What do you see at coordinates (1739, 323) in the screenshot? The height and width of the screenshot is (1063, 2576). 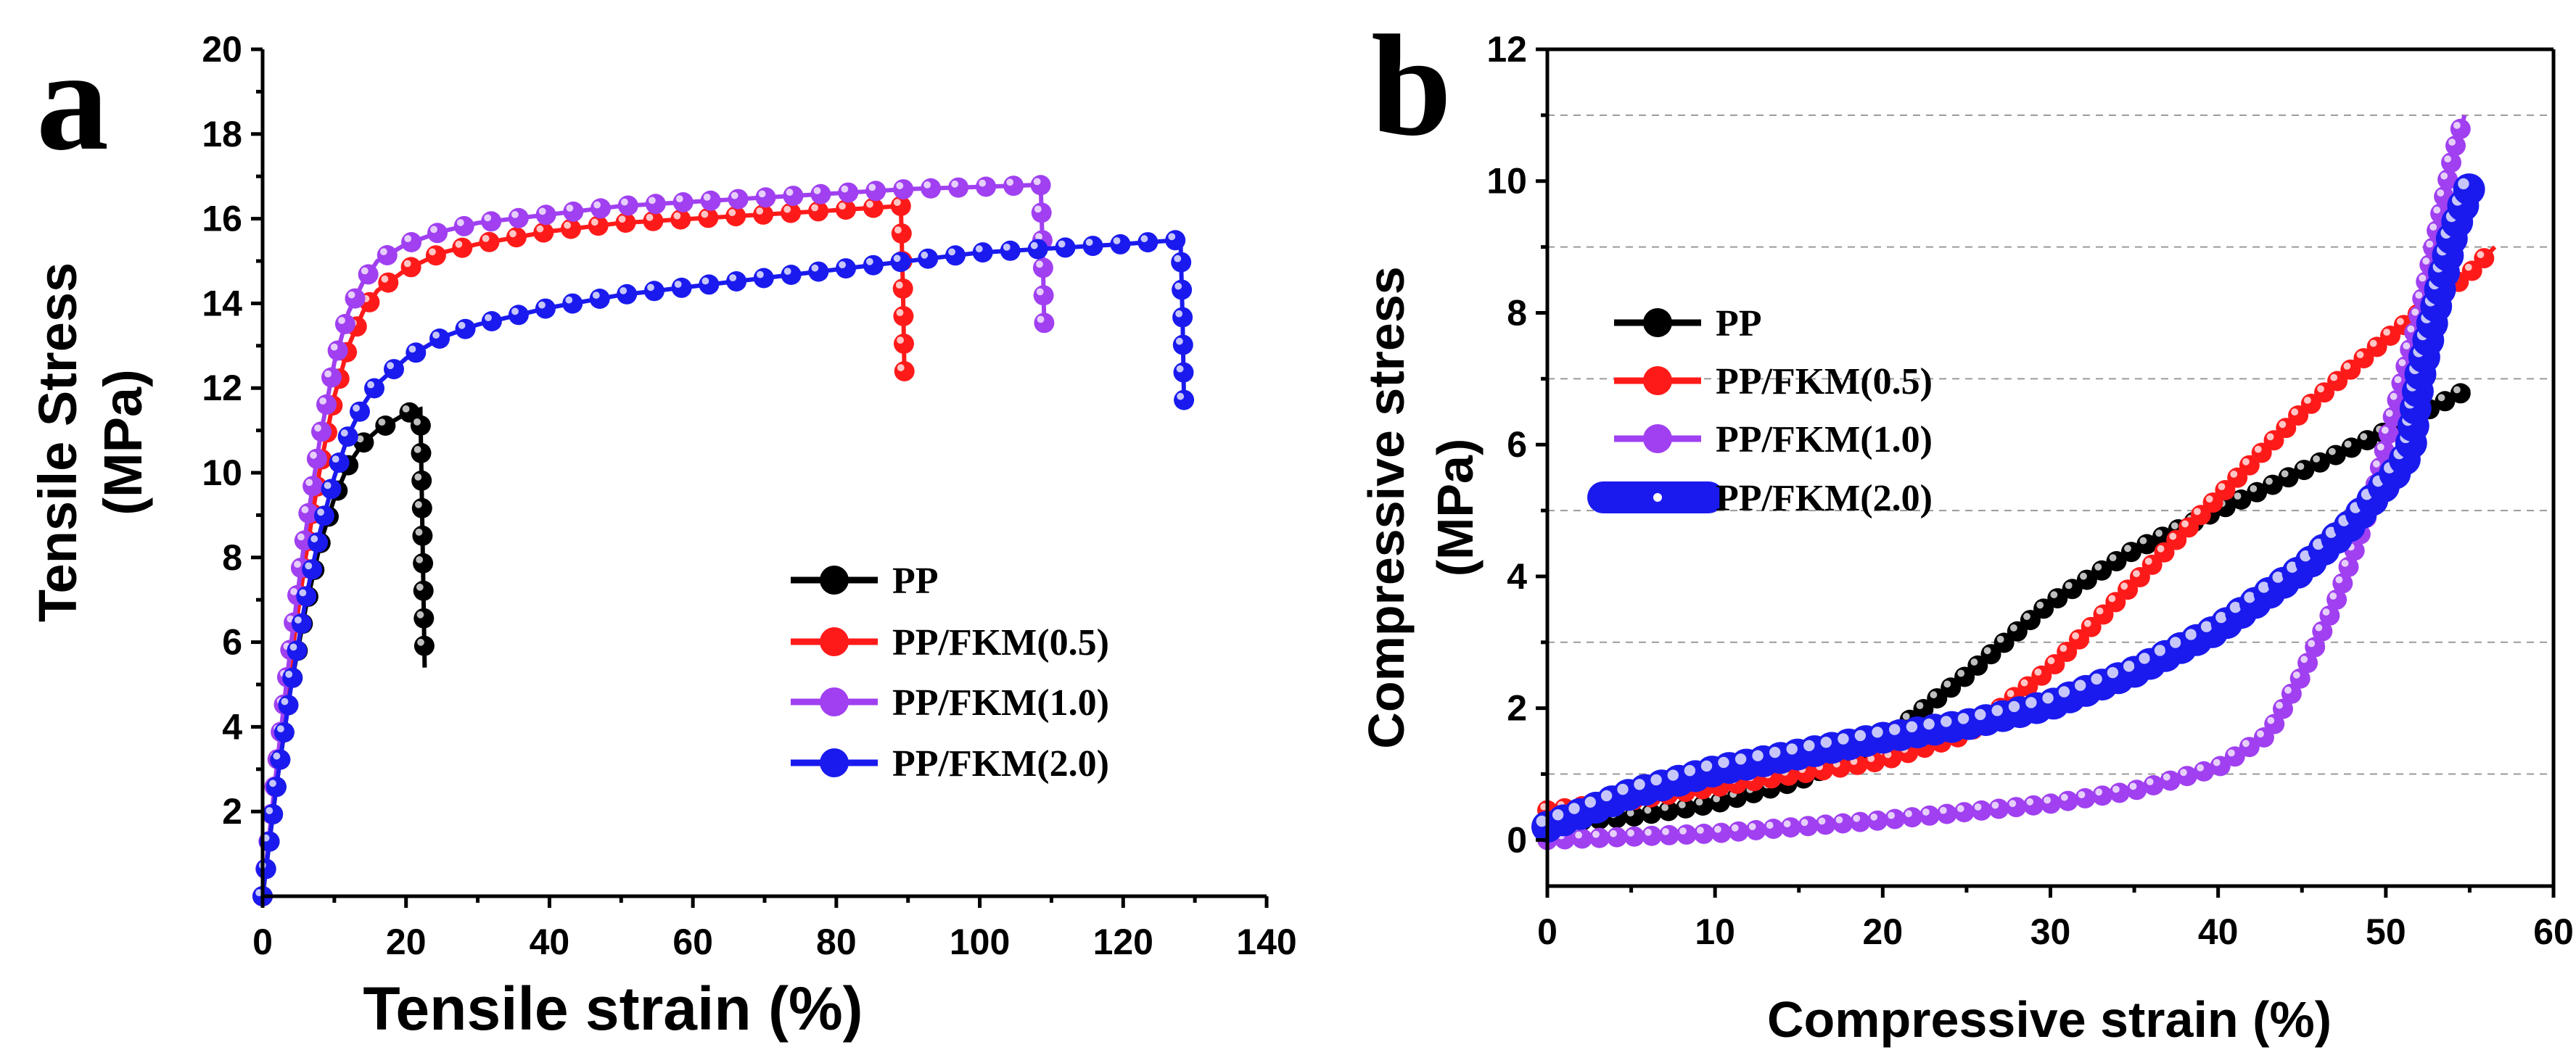 I see `panel-b-legend-label-pp: PP` at bounding box center [1739, 323].